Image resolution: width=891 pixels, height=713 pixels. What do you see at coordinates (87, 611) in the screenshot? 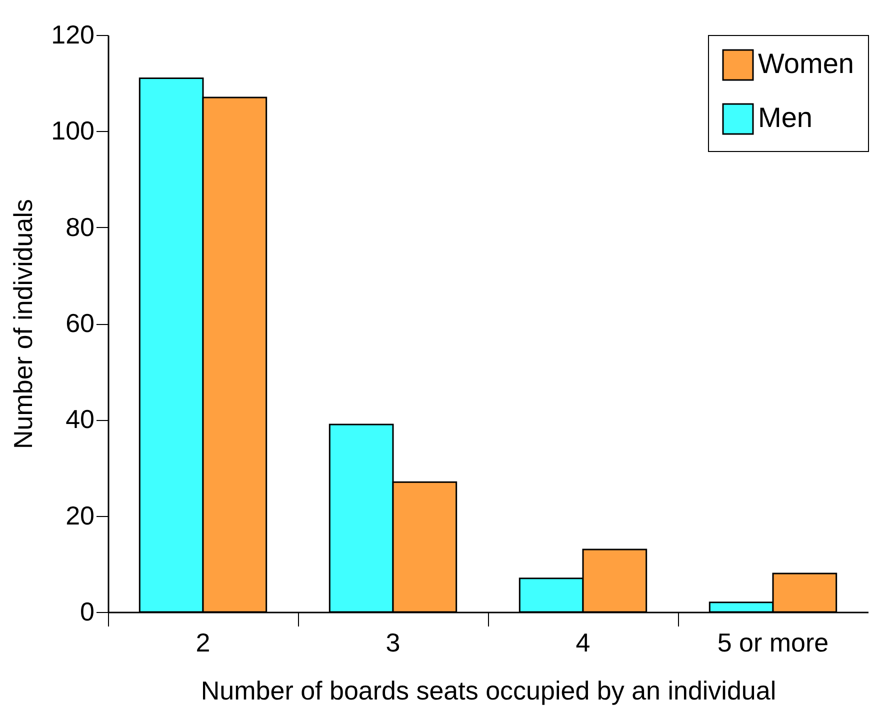
I see `y-tick-label: 0` at bounding box center [87, 611].